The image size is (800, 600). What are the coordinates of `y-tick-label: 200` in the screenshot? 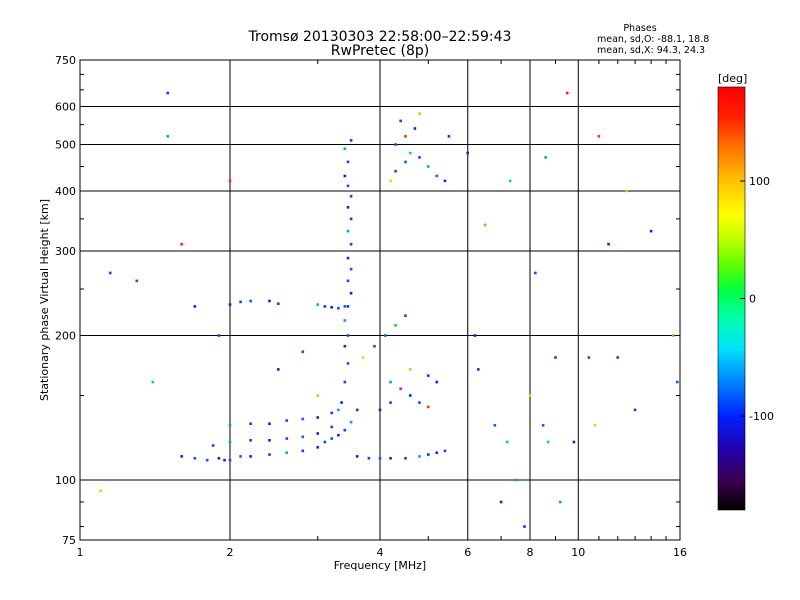 It's located at (65, 336).